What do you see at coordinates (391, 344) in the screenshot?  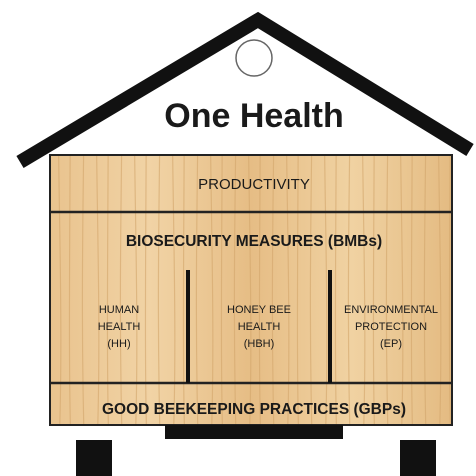 I see `pillar-label: (EP)` at bounding box center [391, 344].